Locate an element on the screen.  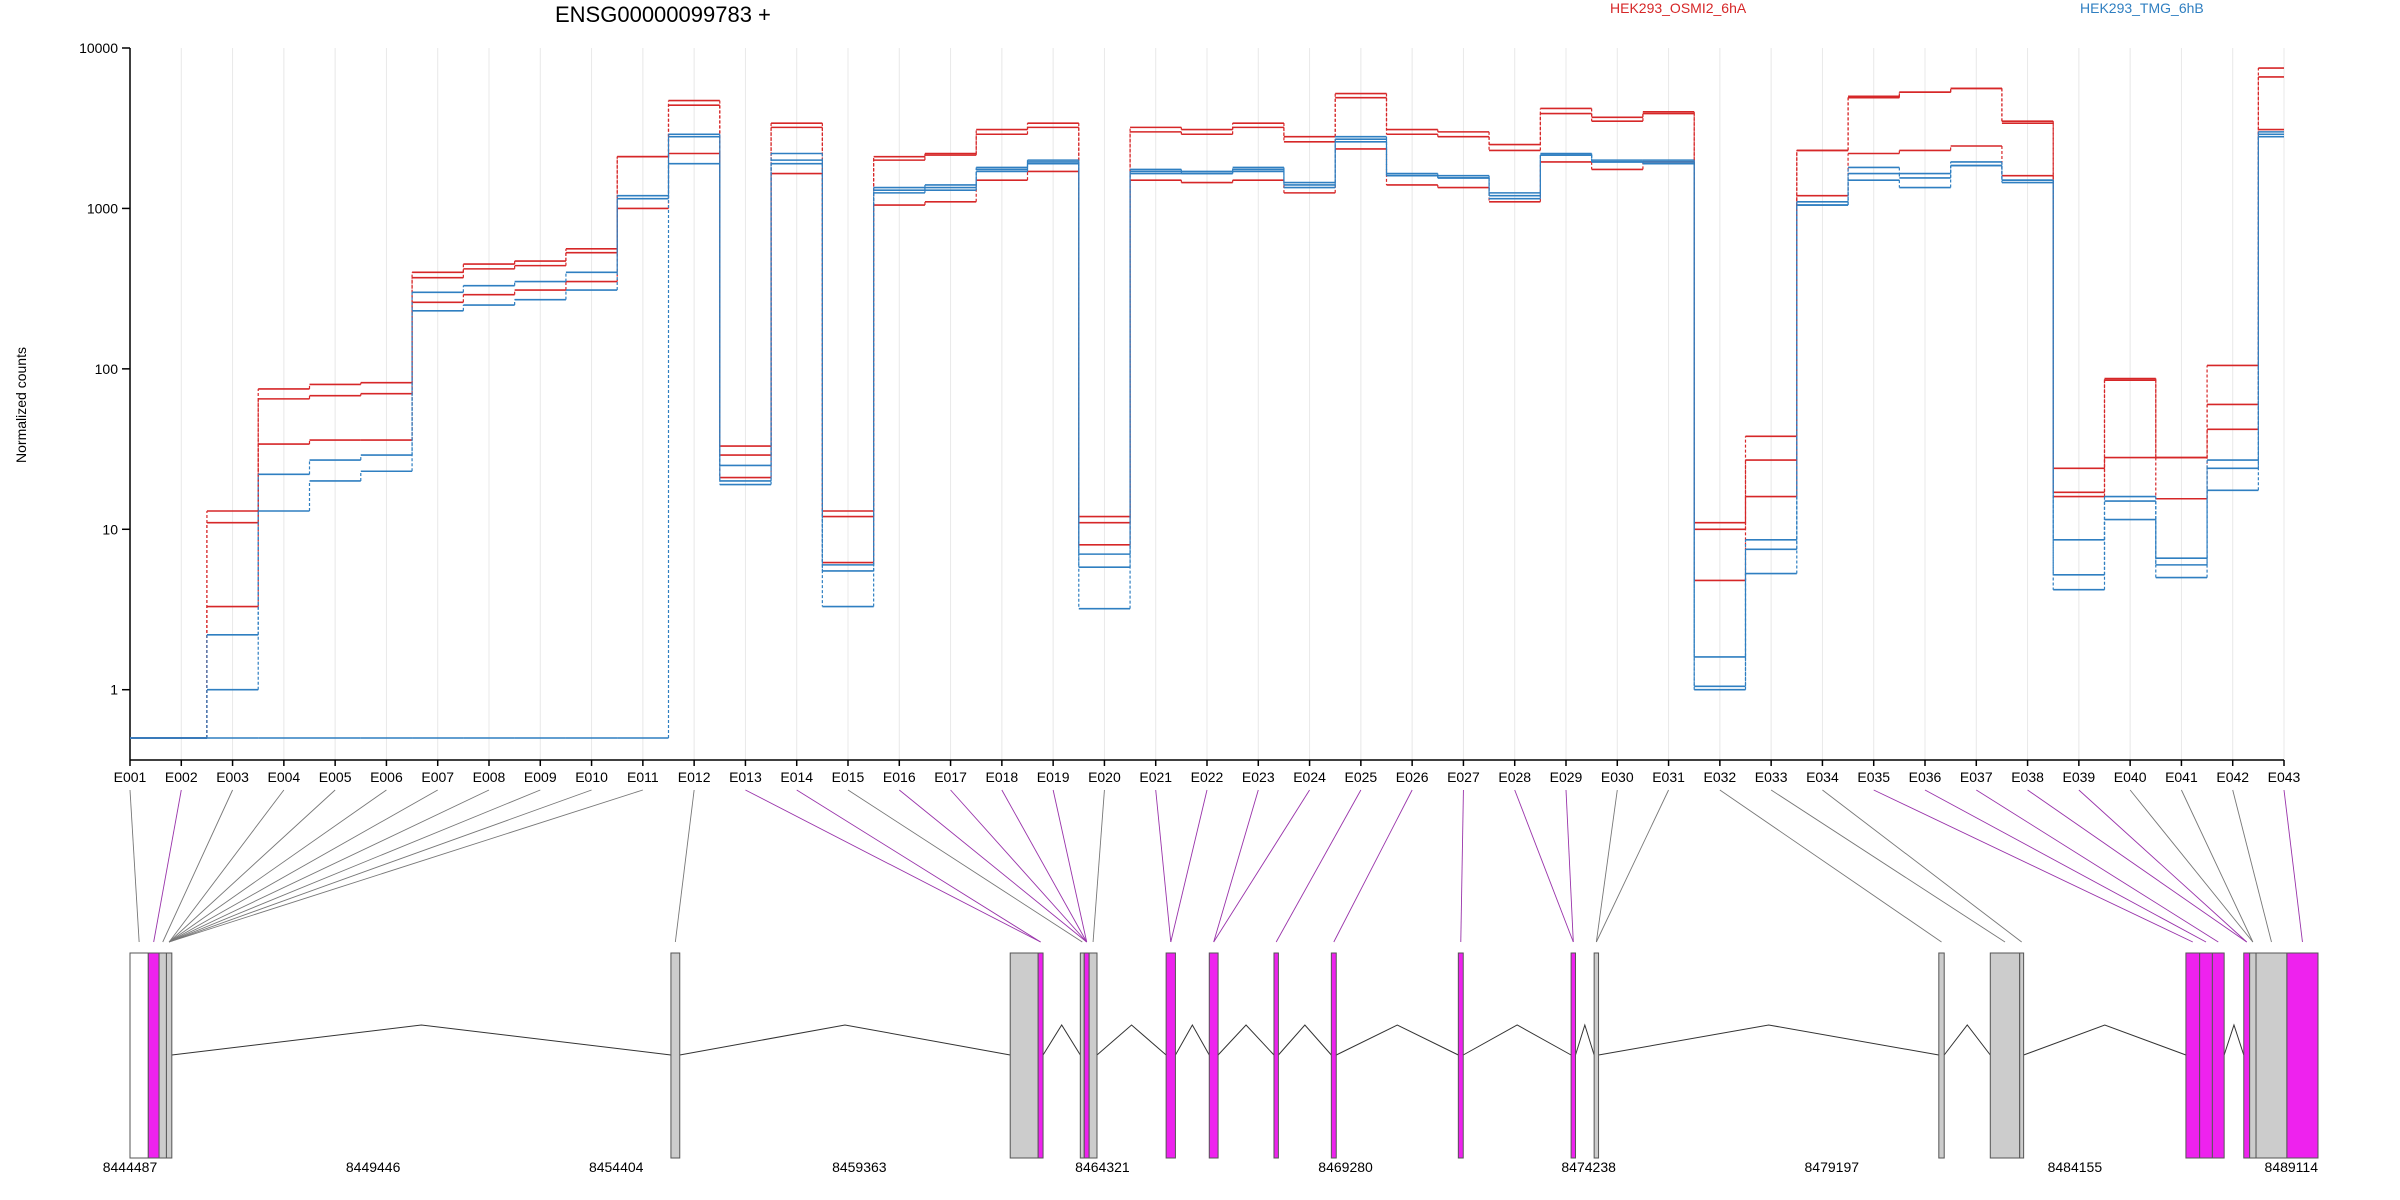
x-tick-label: E022 is located at coordinates (1207, 777).